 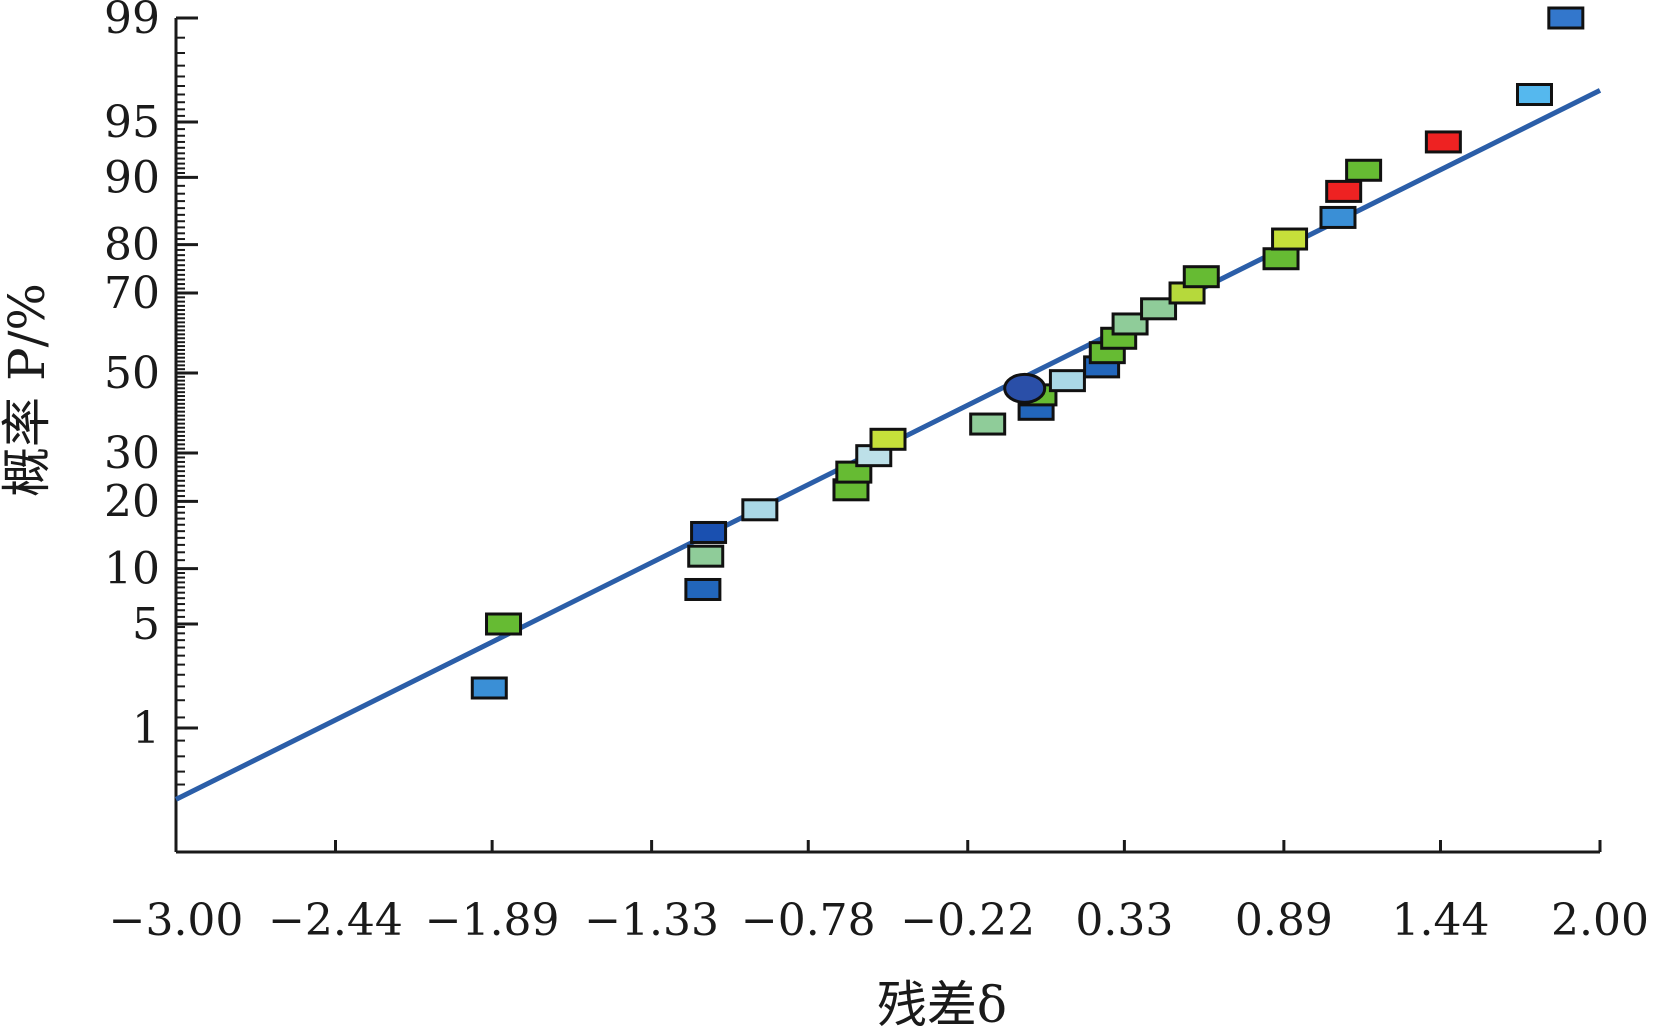 What do you see at coordinates (492, 920) in the screenshot?
I see `x-tick-label: −1.89` at bounding box center [492, 920].